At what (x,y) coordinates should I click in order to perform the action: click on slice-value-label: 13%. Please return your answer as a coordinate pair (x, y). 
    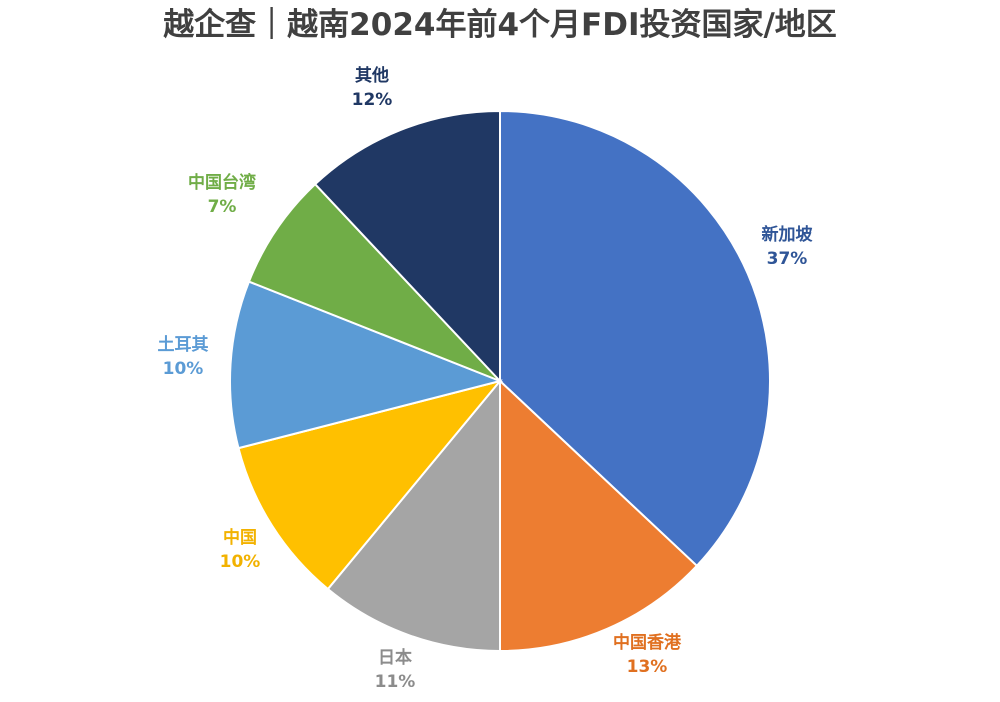
    Looking at the image, I should click on (647, 667).